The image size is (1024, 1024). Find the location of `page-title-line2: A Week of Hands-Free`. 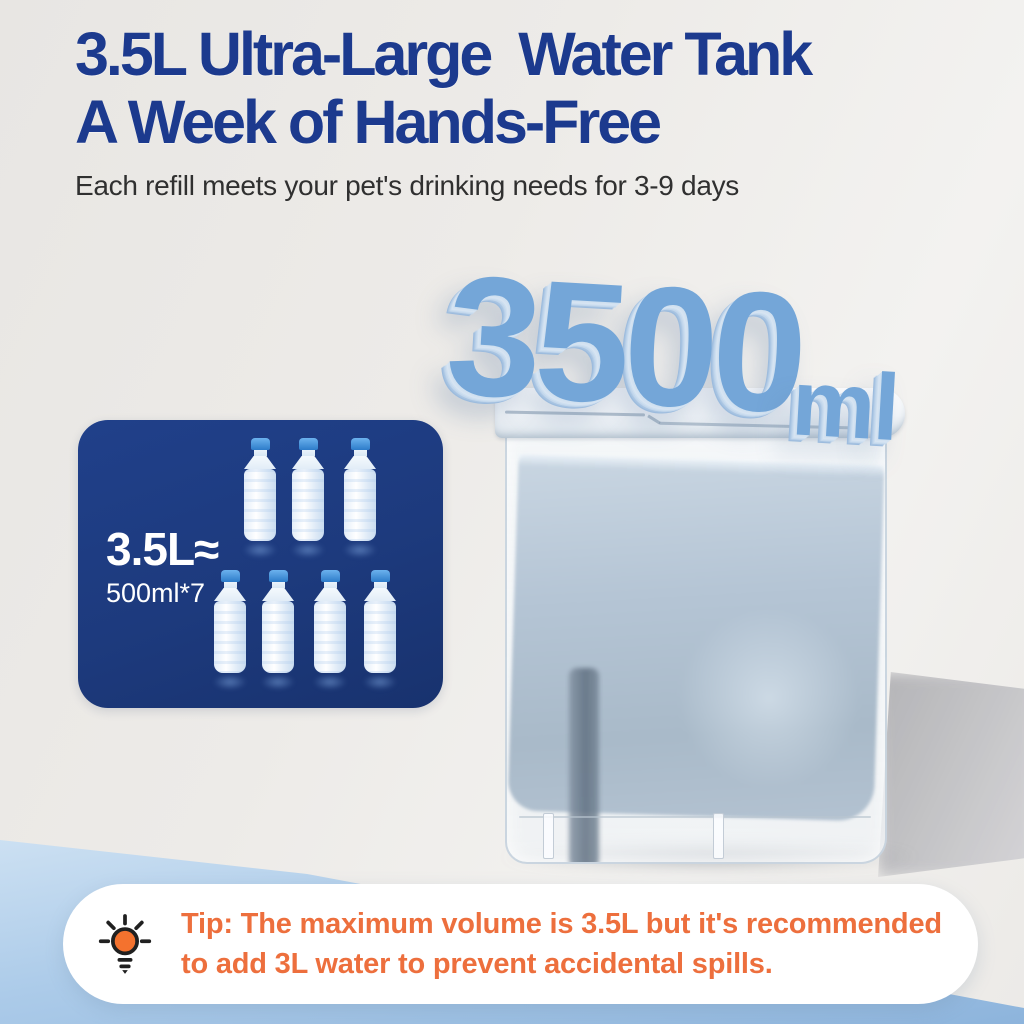

page-title-line2: A Week of Hands-Free is located at coordinates (368, 122).